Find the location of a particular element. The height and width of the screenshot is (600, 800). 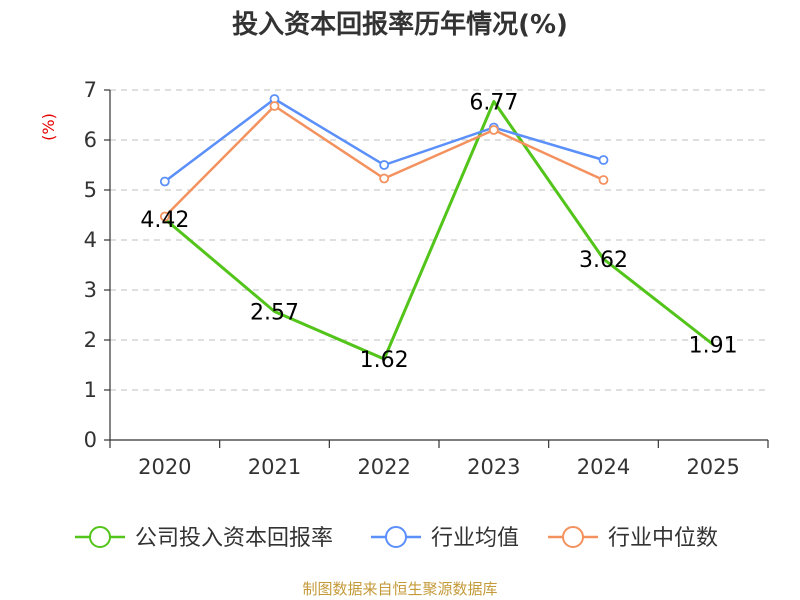

y-tick-label: 7 is located at coordinates (90, 90).